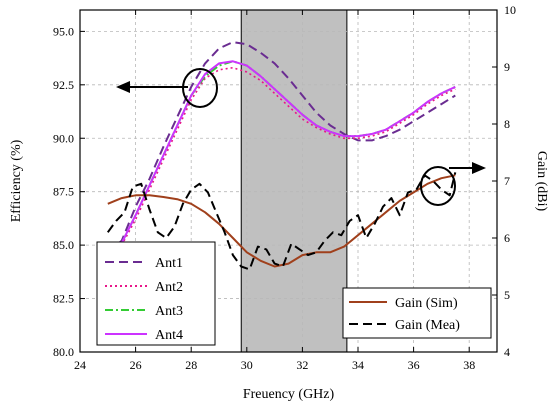 The image size is (550, 408). I want to click on y-right-axis-title: Gain (dBi), so click(541, 181).